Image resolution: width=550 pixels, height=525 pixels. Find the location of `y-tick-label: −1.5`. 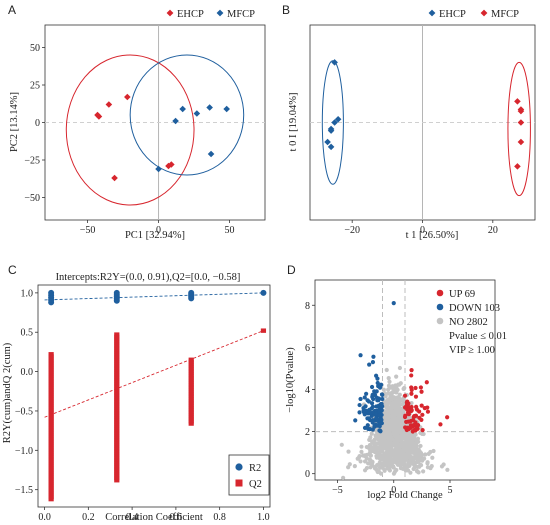

y-tick-label: −1.5 is located at coordinates (24, 490).